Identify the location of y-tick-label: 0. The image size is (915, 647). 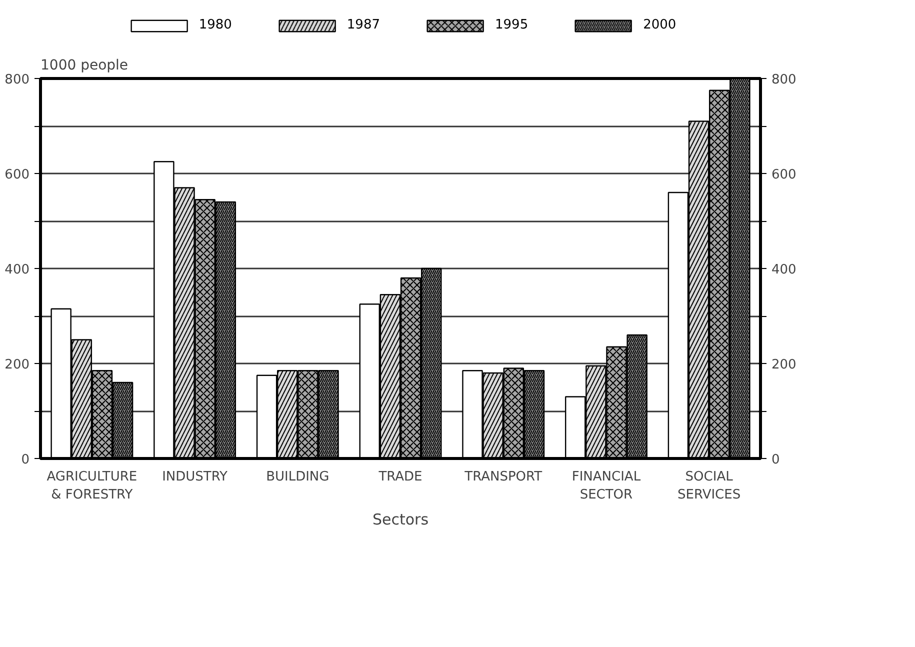
(25, 460).